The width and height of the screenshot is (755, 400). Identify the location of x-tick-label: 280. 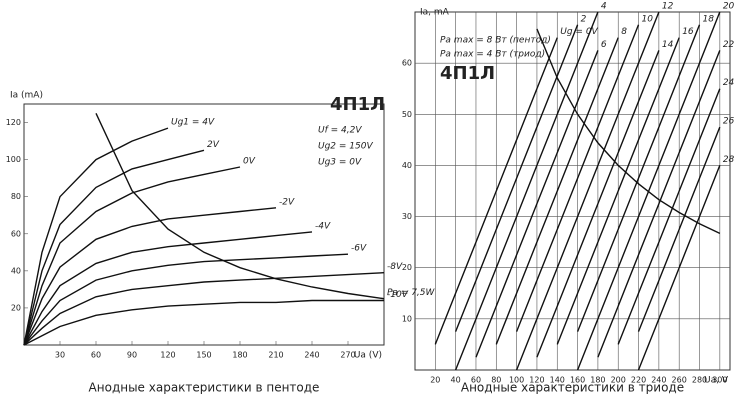
(699, 380).